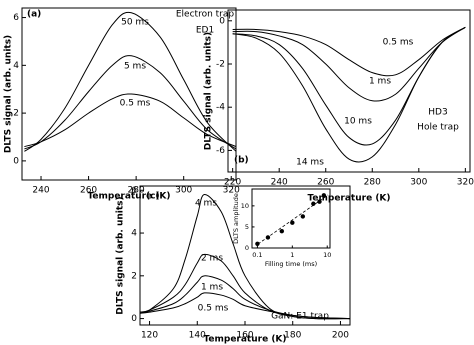 Image resolution: width=474 pixels, height=345 pixels. I want to click on series-label: 10 ms, so click(358, 122).